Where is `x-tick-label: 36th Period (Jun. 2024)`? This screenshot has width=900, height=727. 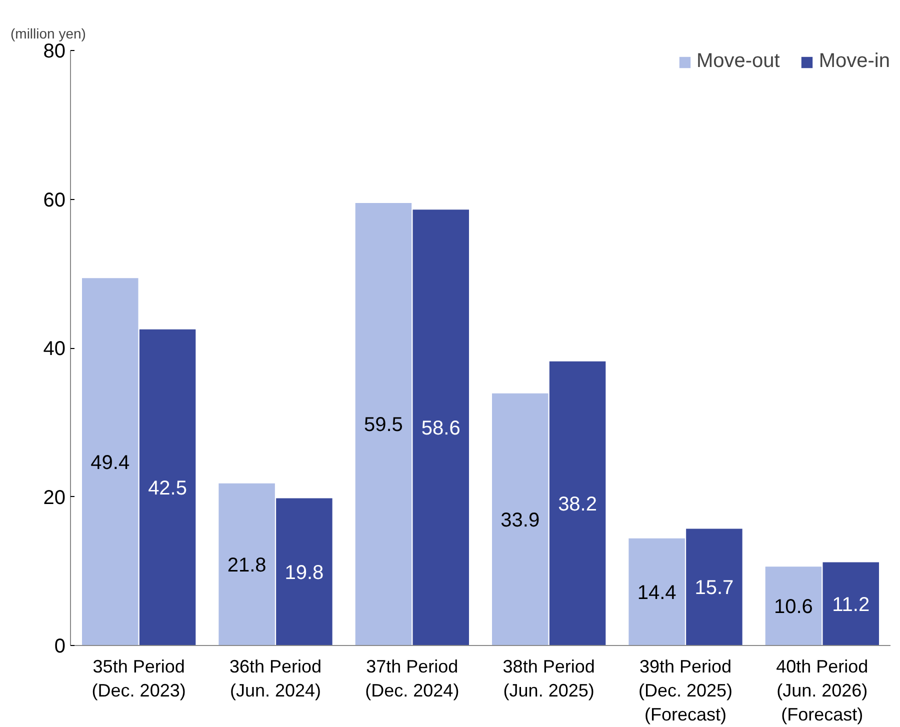 x-tick-label: 36th Period (Jun. 2024) is located at coordinates (275, 678).